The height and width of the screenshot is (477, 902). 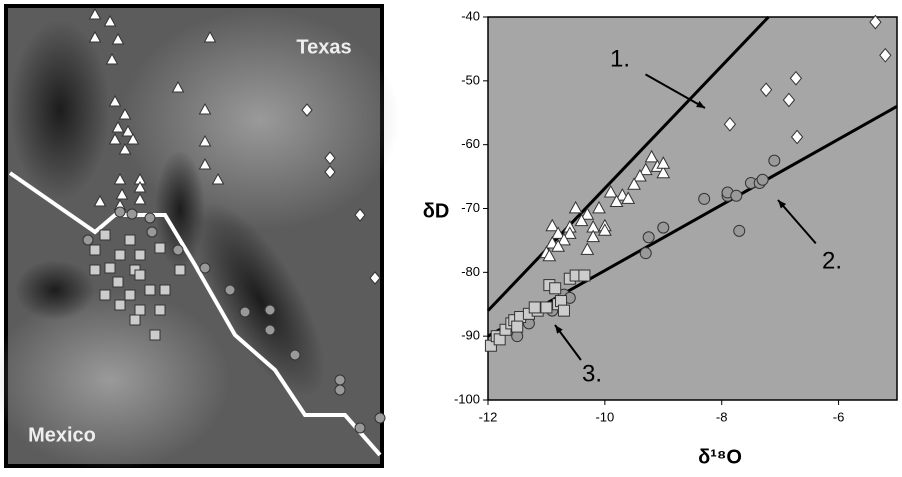 I want to click on annotation: 2., so click(x=832, y=260).